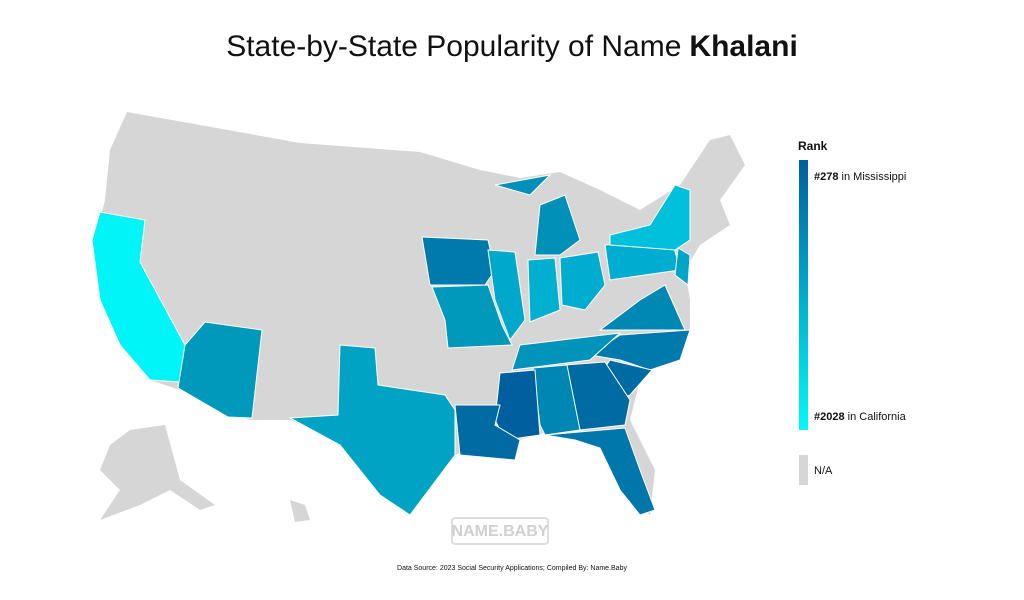  Describe the element at coordinates (829, 417) in the screenshot. I see `legend-low-rank: #2028` at that location.